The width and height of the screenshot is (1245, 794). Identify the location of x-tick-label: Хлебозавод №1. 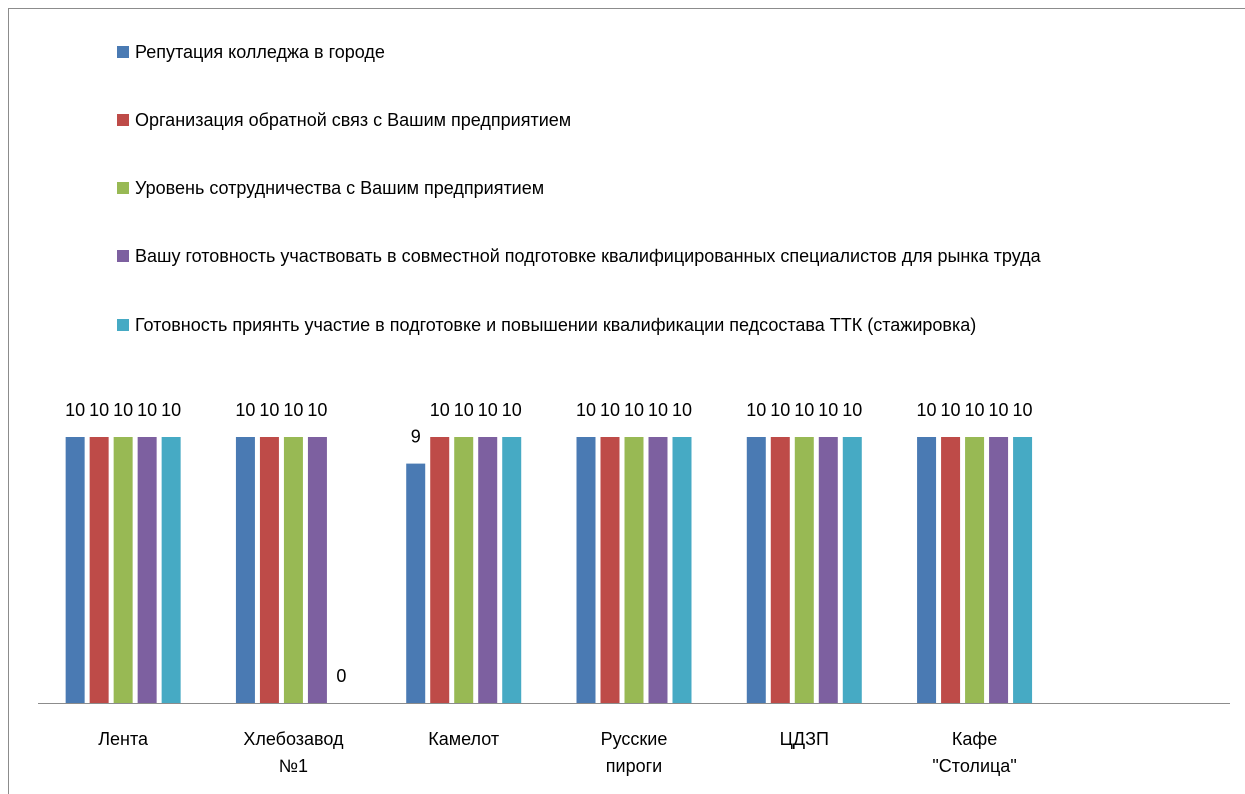
(293, 752).